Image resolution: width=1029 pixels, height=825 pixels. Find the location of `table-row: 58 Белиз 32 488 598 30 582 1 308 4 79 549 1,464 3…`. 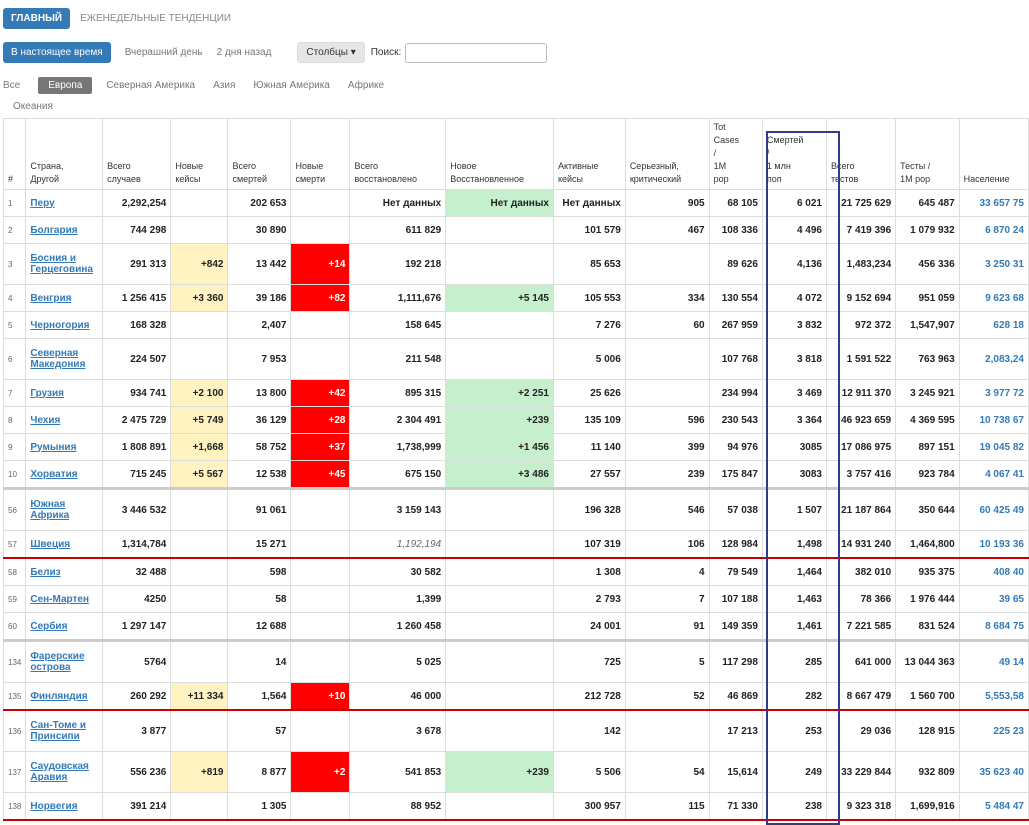

table-row: 58 Белиз 32 488 598 30 582 1 308 4 79 549 1,464 3… is located at coordinates (515, 571).